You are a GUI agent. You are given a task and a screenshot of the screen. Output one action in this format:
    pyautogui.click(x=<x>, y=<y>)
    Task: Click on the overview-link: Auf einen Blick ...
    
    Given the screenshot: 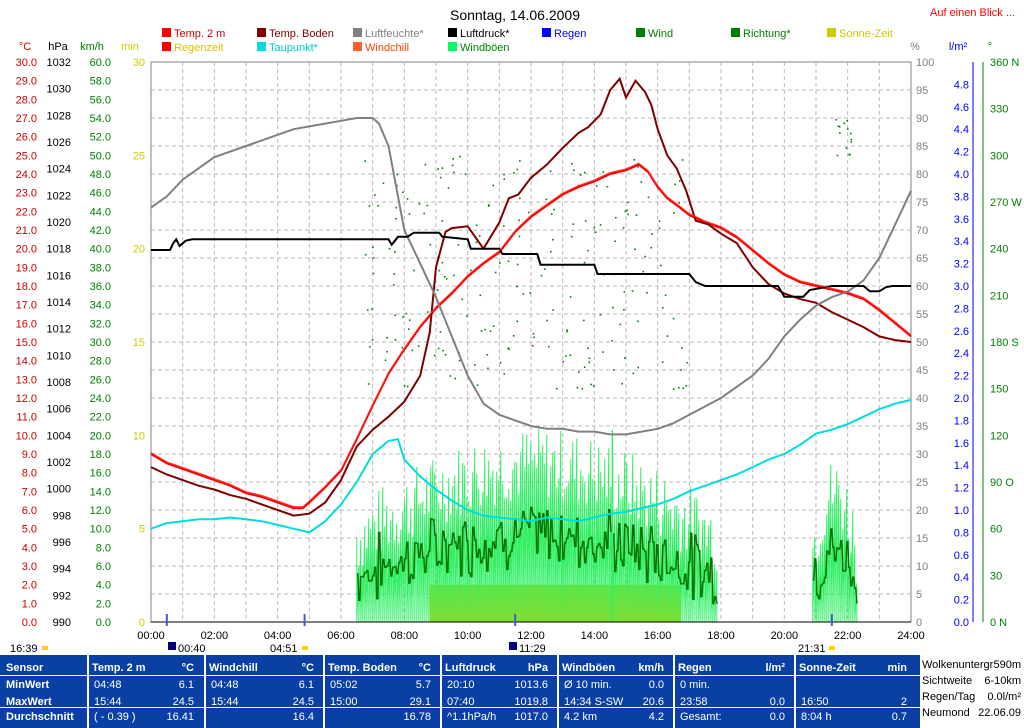 What is the action you would take?
    pyautogui.click(x=972, y=13)
    